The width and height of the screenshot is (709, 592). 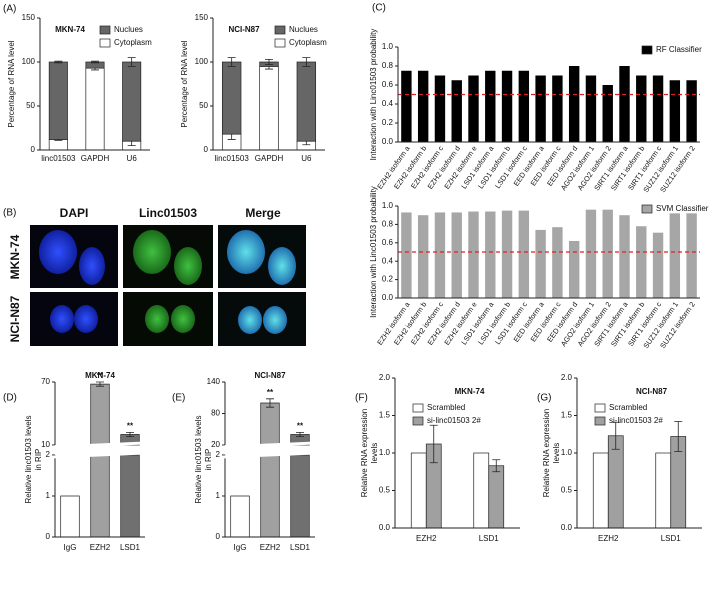 I want to click on y-tick-label: 0.6, so click(x=388, y=84).